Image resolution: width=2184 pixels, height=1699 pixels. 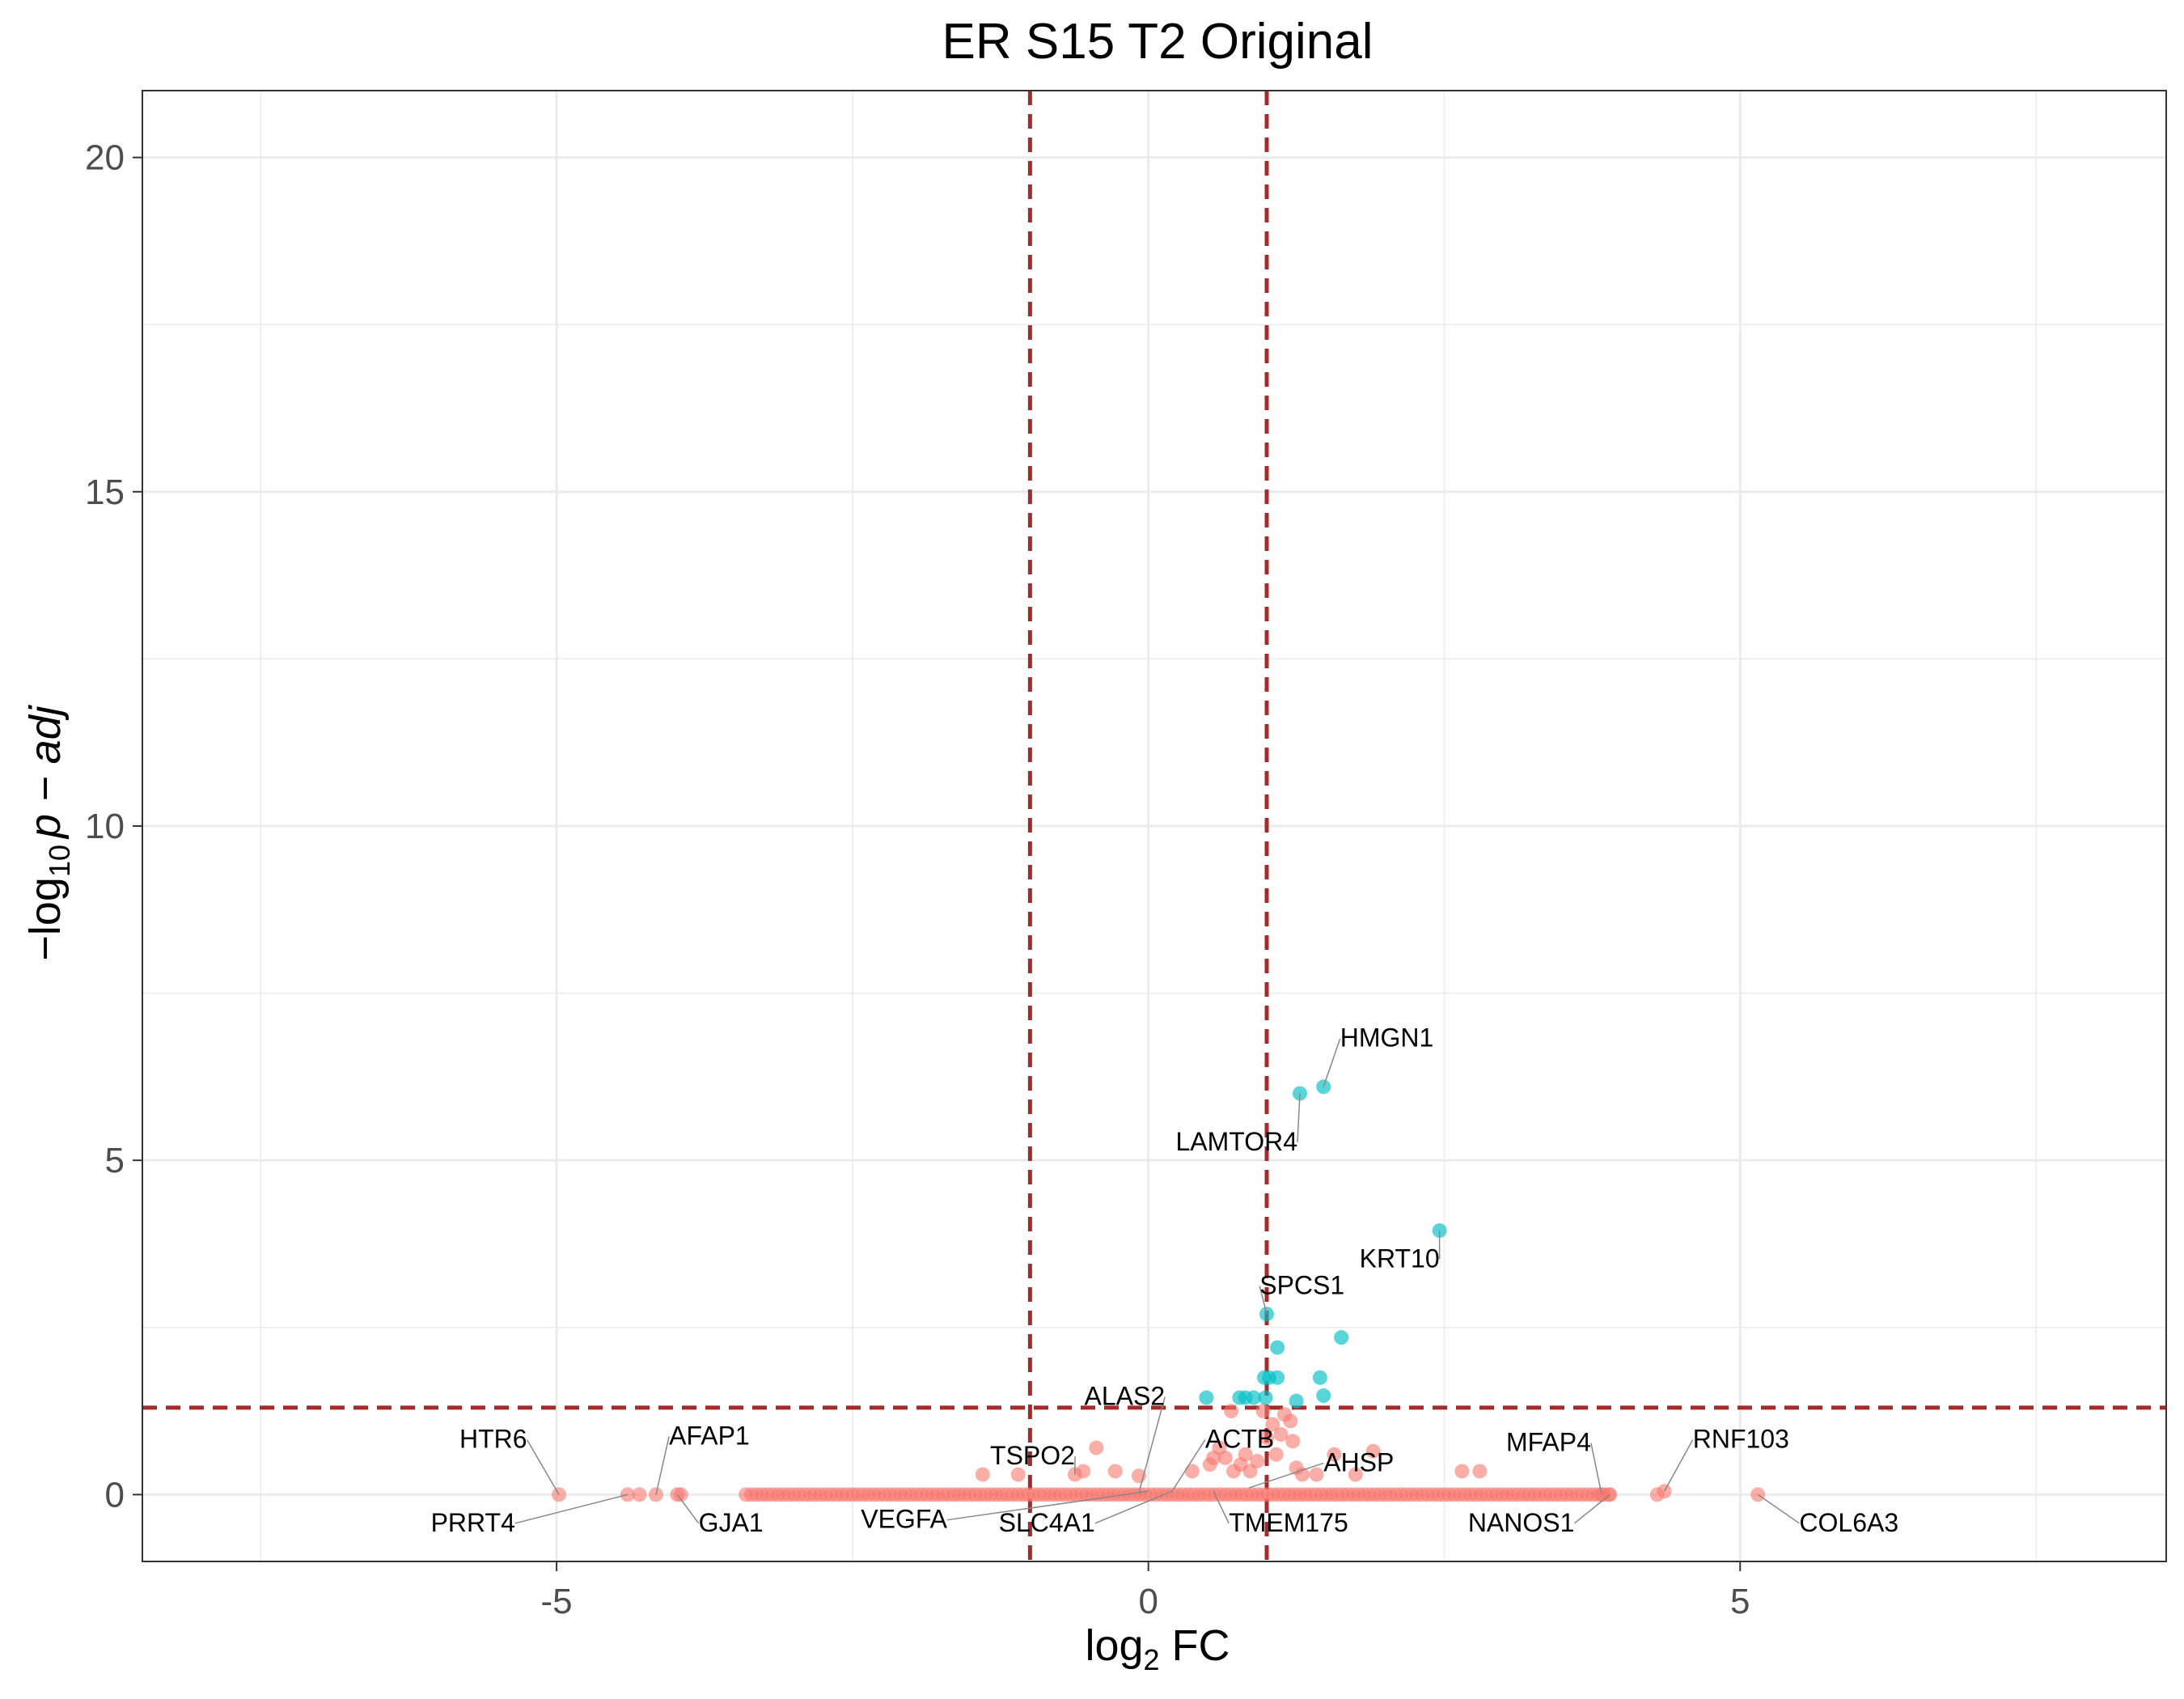 What do you see at coordinates (1548, 1442) in the screenshot?
I see `gene-label: MFAP4` at bounding box center [1548, 1442].